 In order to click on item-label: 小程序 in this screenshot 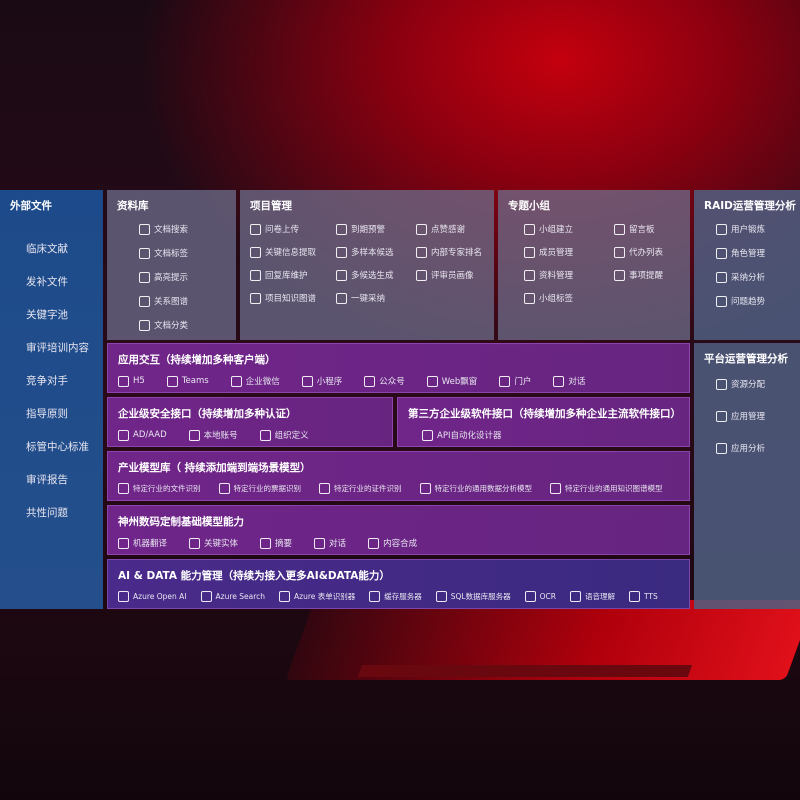, I will do `click(329, 382)`.